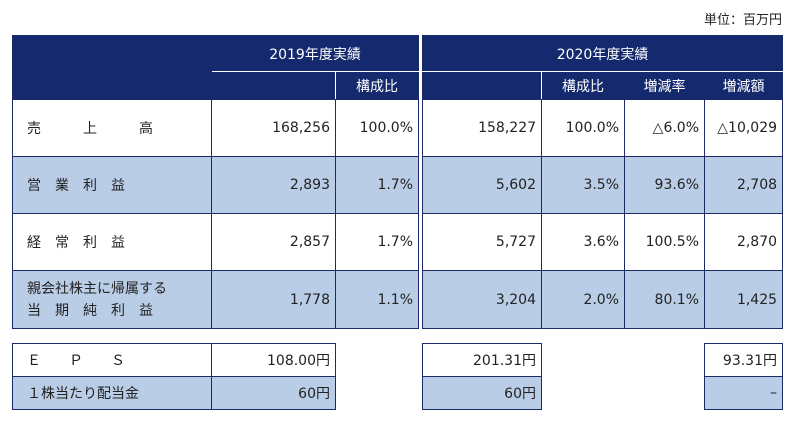 This screenshot has width=794, height=432. I want to click on value-2020: 60円, so click(482, 393).